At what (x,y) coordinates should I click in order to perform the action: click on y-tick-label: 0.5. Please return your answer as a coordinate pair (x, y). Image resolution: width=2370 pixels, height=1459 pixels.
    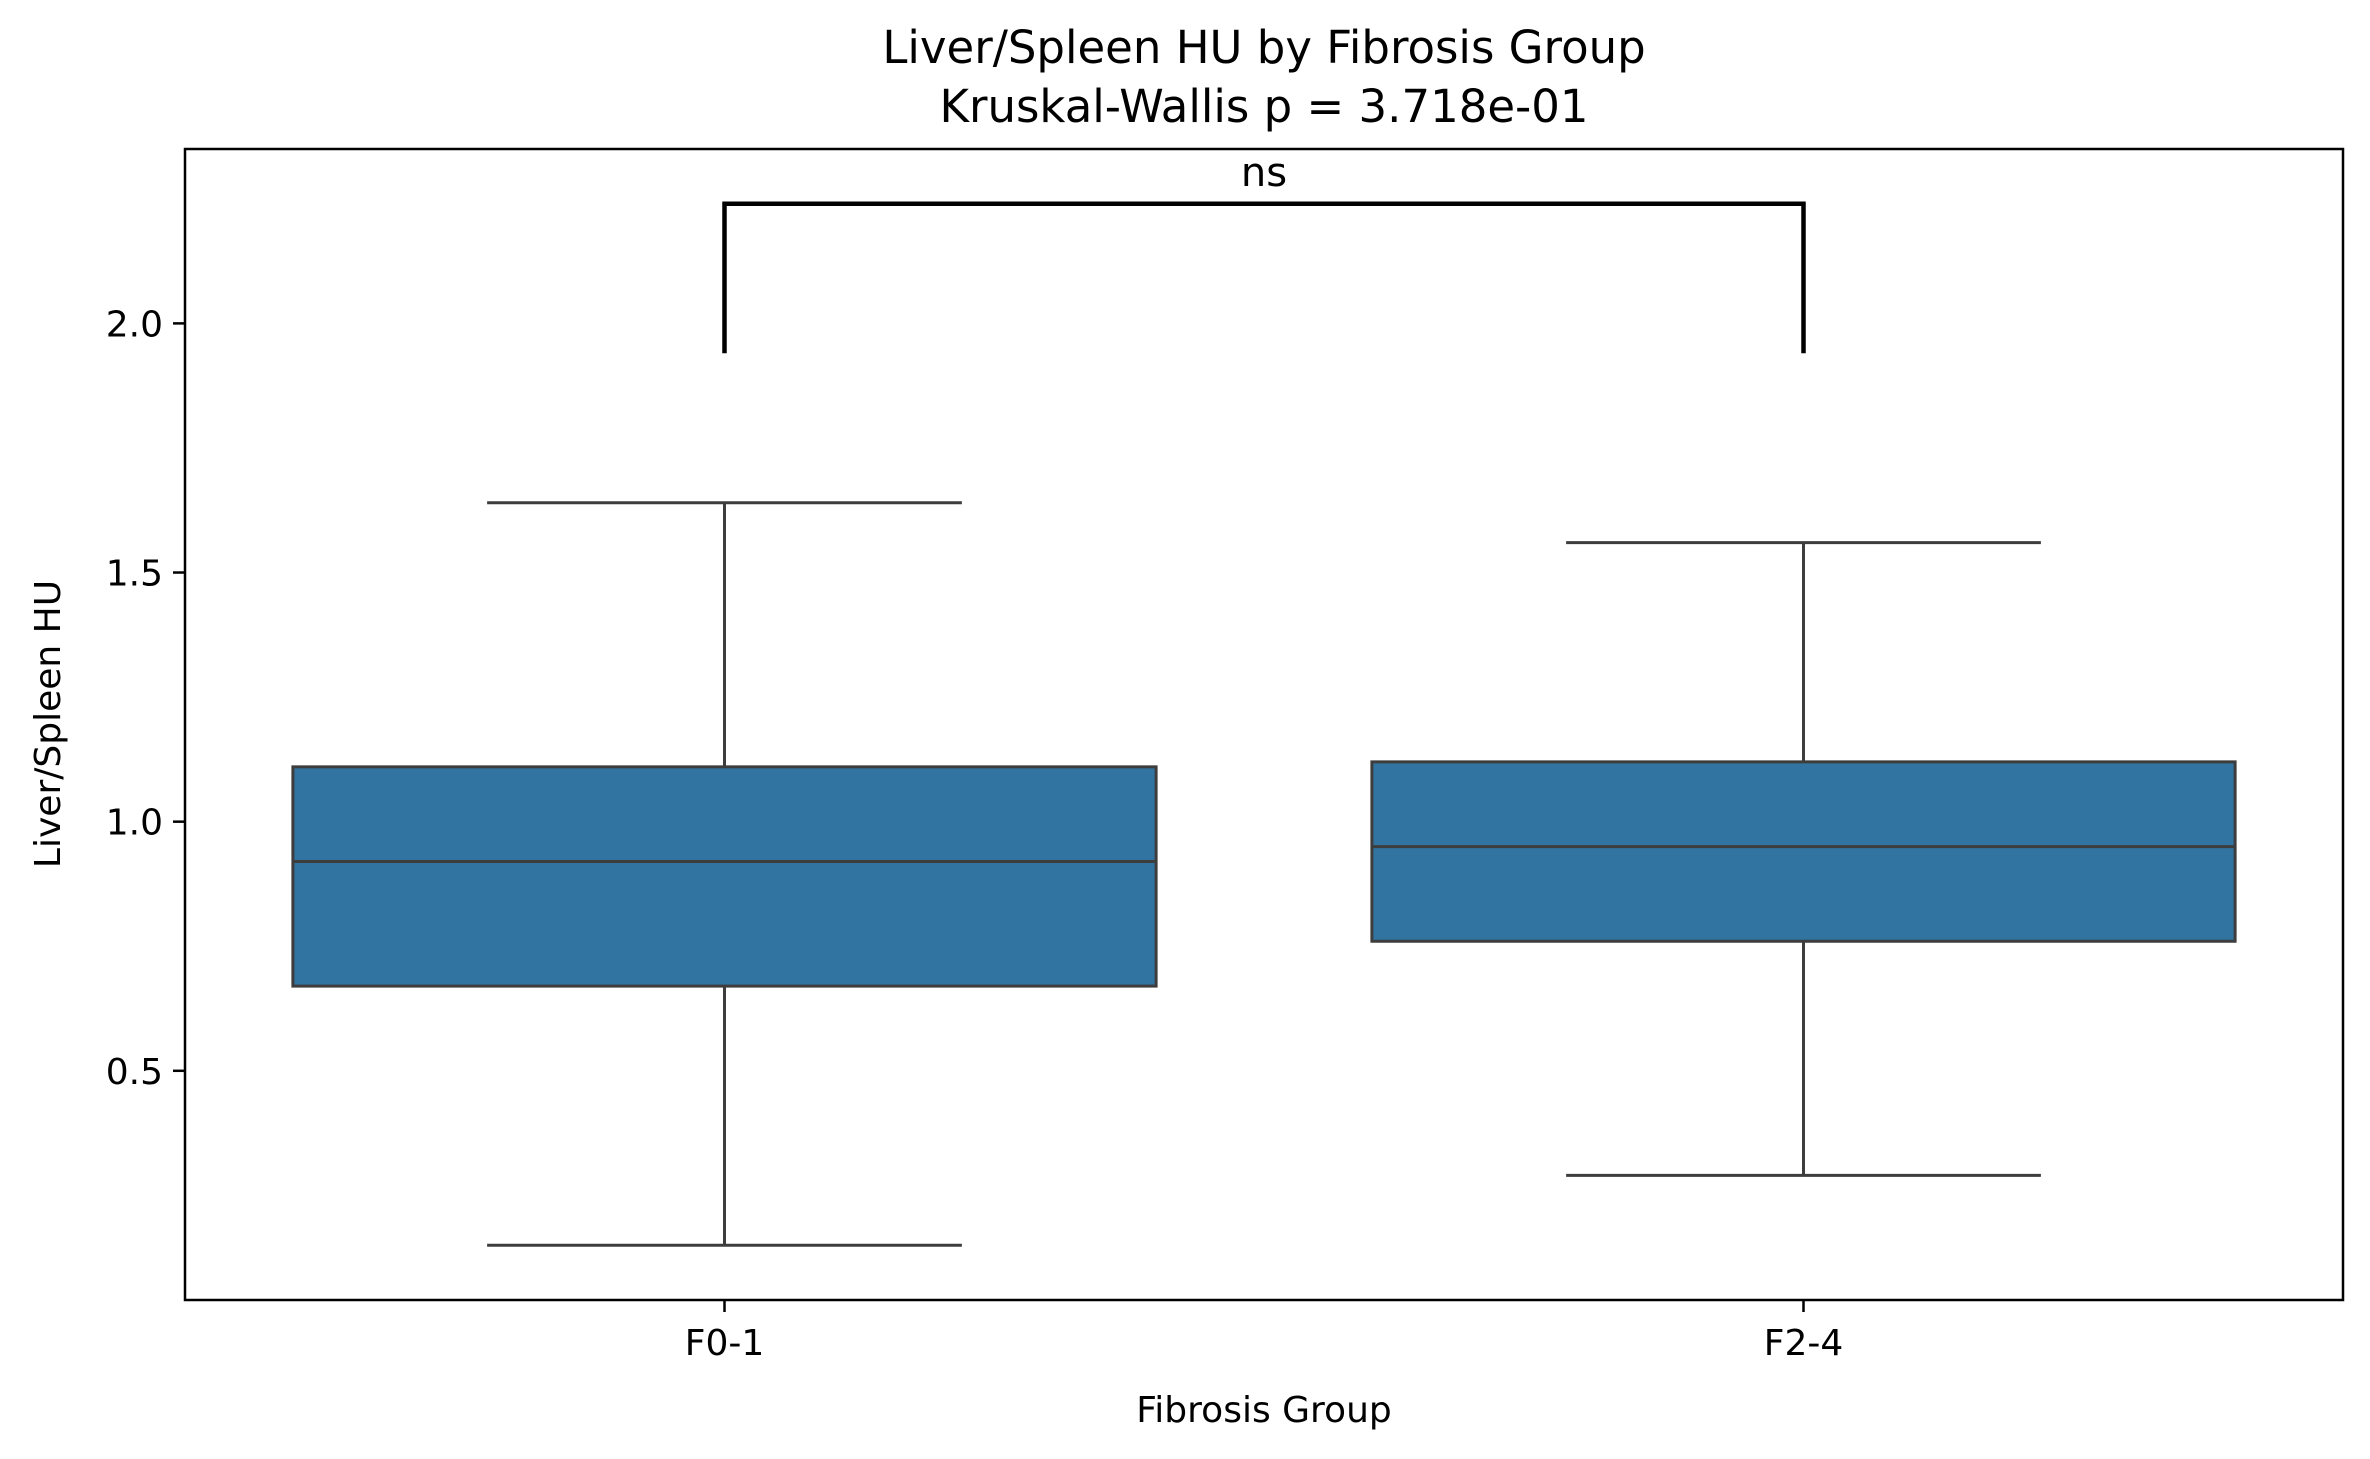
    Looking at the image, I should click on (134, 1072).